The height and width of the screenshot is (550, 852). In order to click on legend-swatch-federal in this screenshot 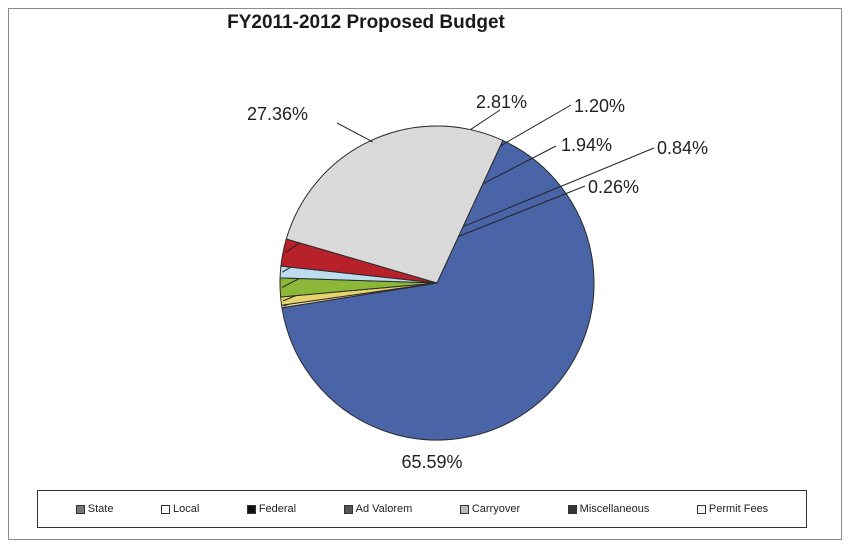, I will do `click(251, 509)`.